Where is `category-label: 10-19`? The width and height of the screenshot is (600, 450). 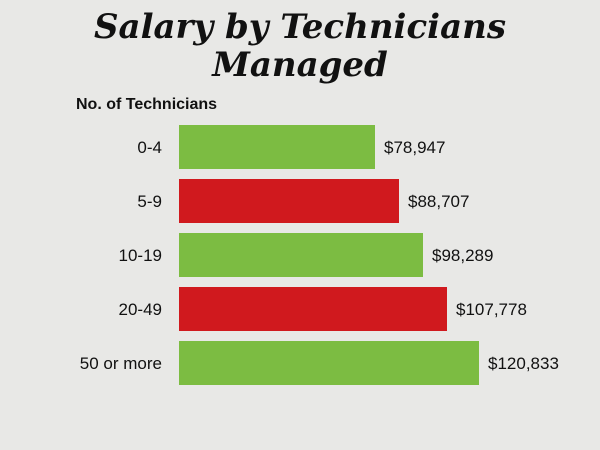 category-label: 10-19 is located at coordinates (140, 255).